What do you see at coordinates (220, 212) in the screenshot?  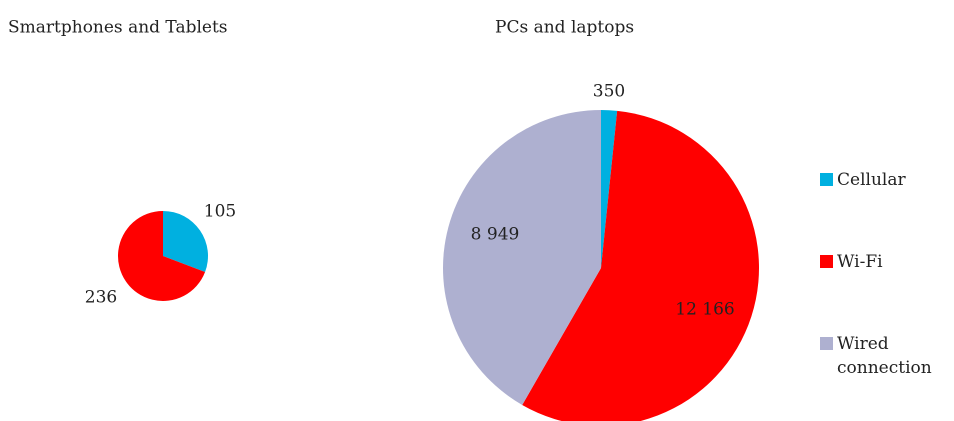 I see `data-label: 105` at bounding box center [220, 212].